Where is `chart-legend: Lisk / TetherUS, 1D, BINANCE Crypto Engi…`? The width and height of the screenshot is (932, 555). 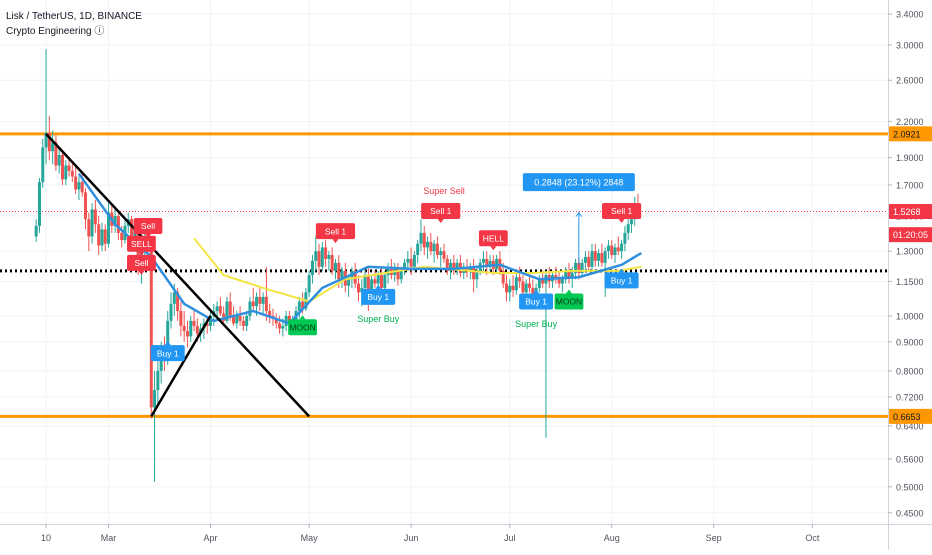
chart-legend: Lisk / TetherUS, 1D, BINANCE Crypto Engi… is located at coordinates (74, 24).